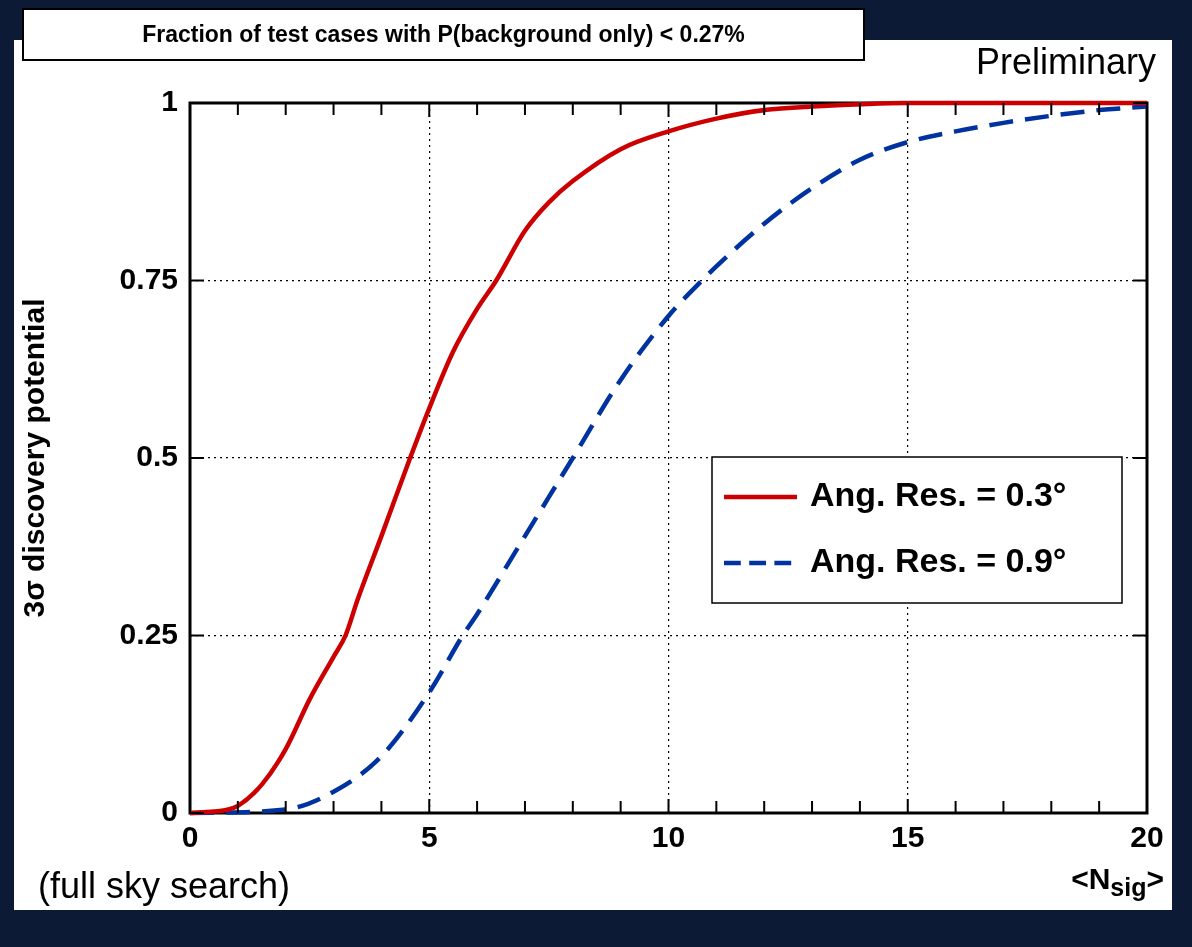 The image size is (1192, 947). I want to click on x-axis-title: <N$_{sig}$>, so click(1117, 882).